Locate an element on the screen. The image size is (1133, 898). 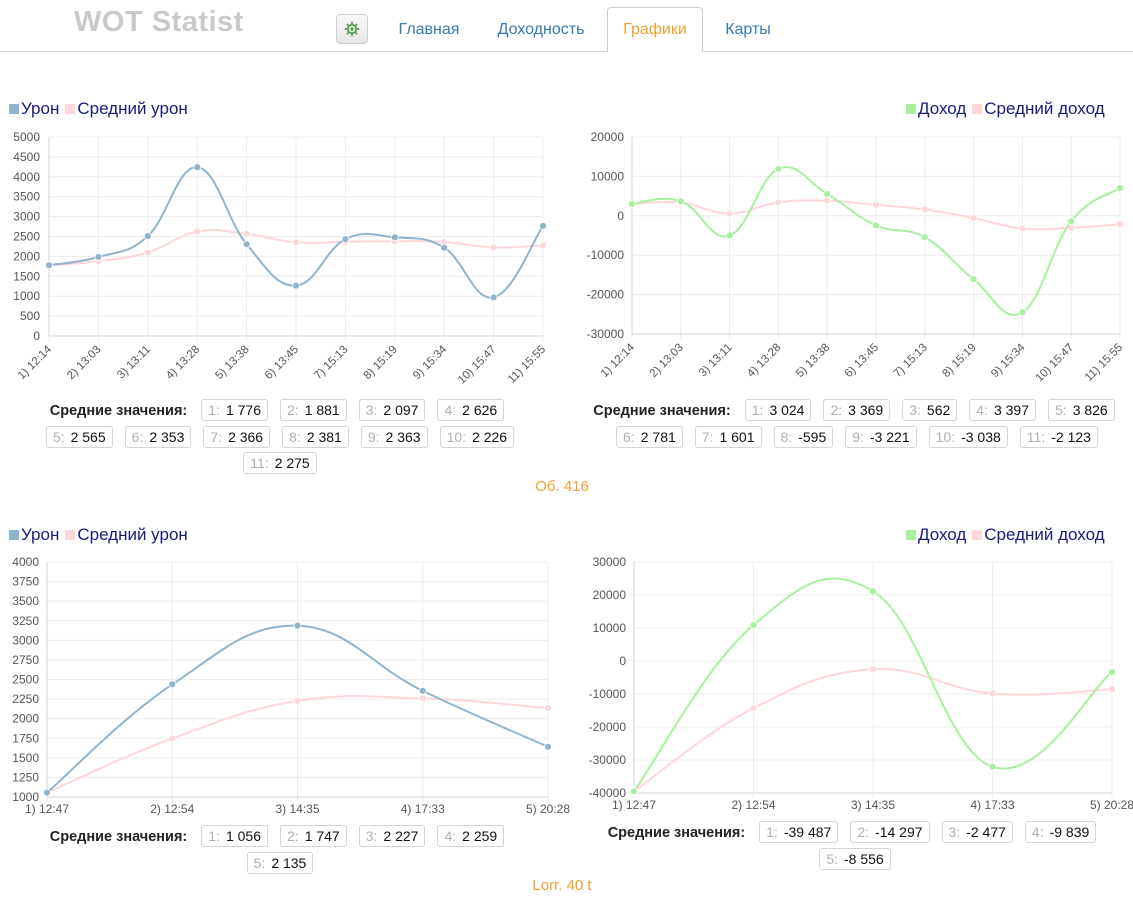
x-tick-label: 9) 15:34 is located at coordinates (430, 362).